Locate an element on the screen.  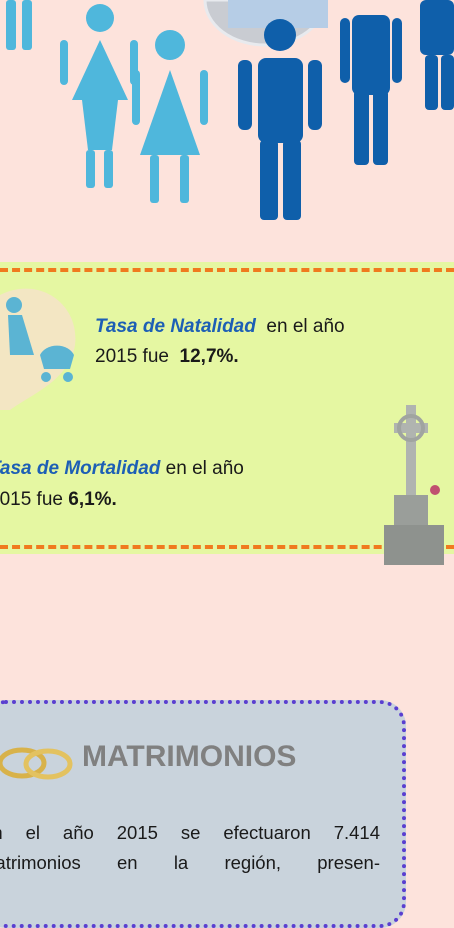
natality-label: Tasa de Natalidad is located at coordinates (175, 326).